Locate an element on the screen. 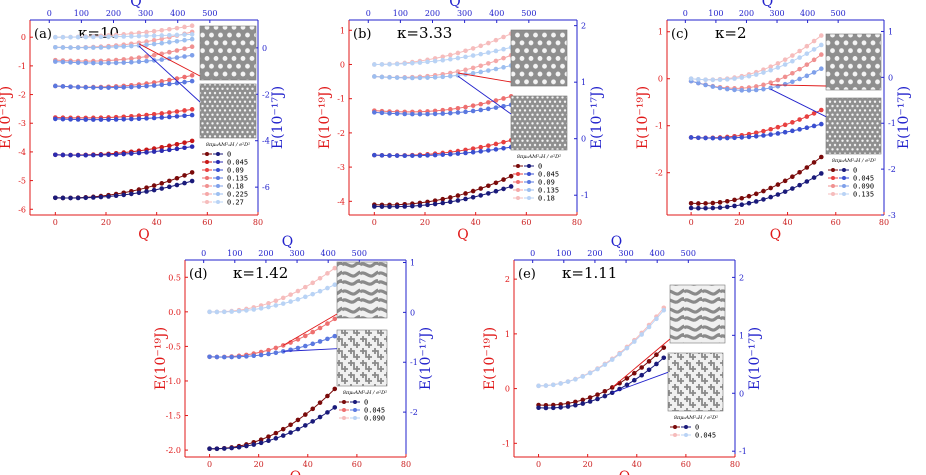 The image size is (926, 475). x2-tick-label: 400 is located at coordinates (657, 253).